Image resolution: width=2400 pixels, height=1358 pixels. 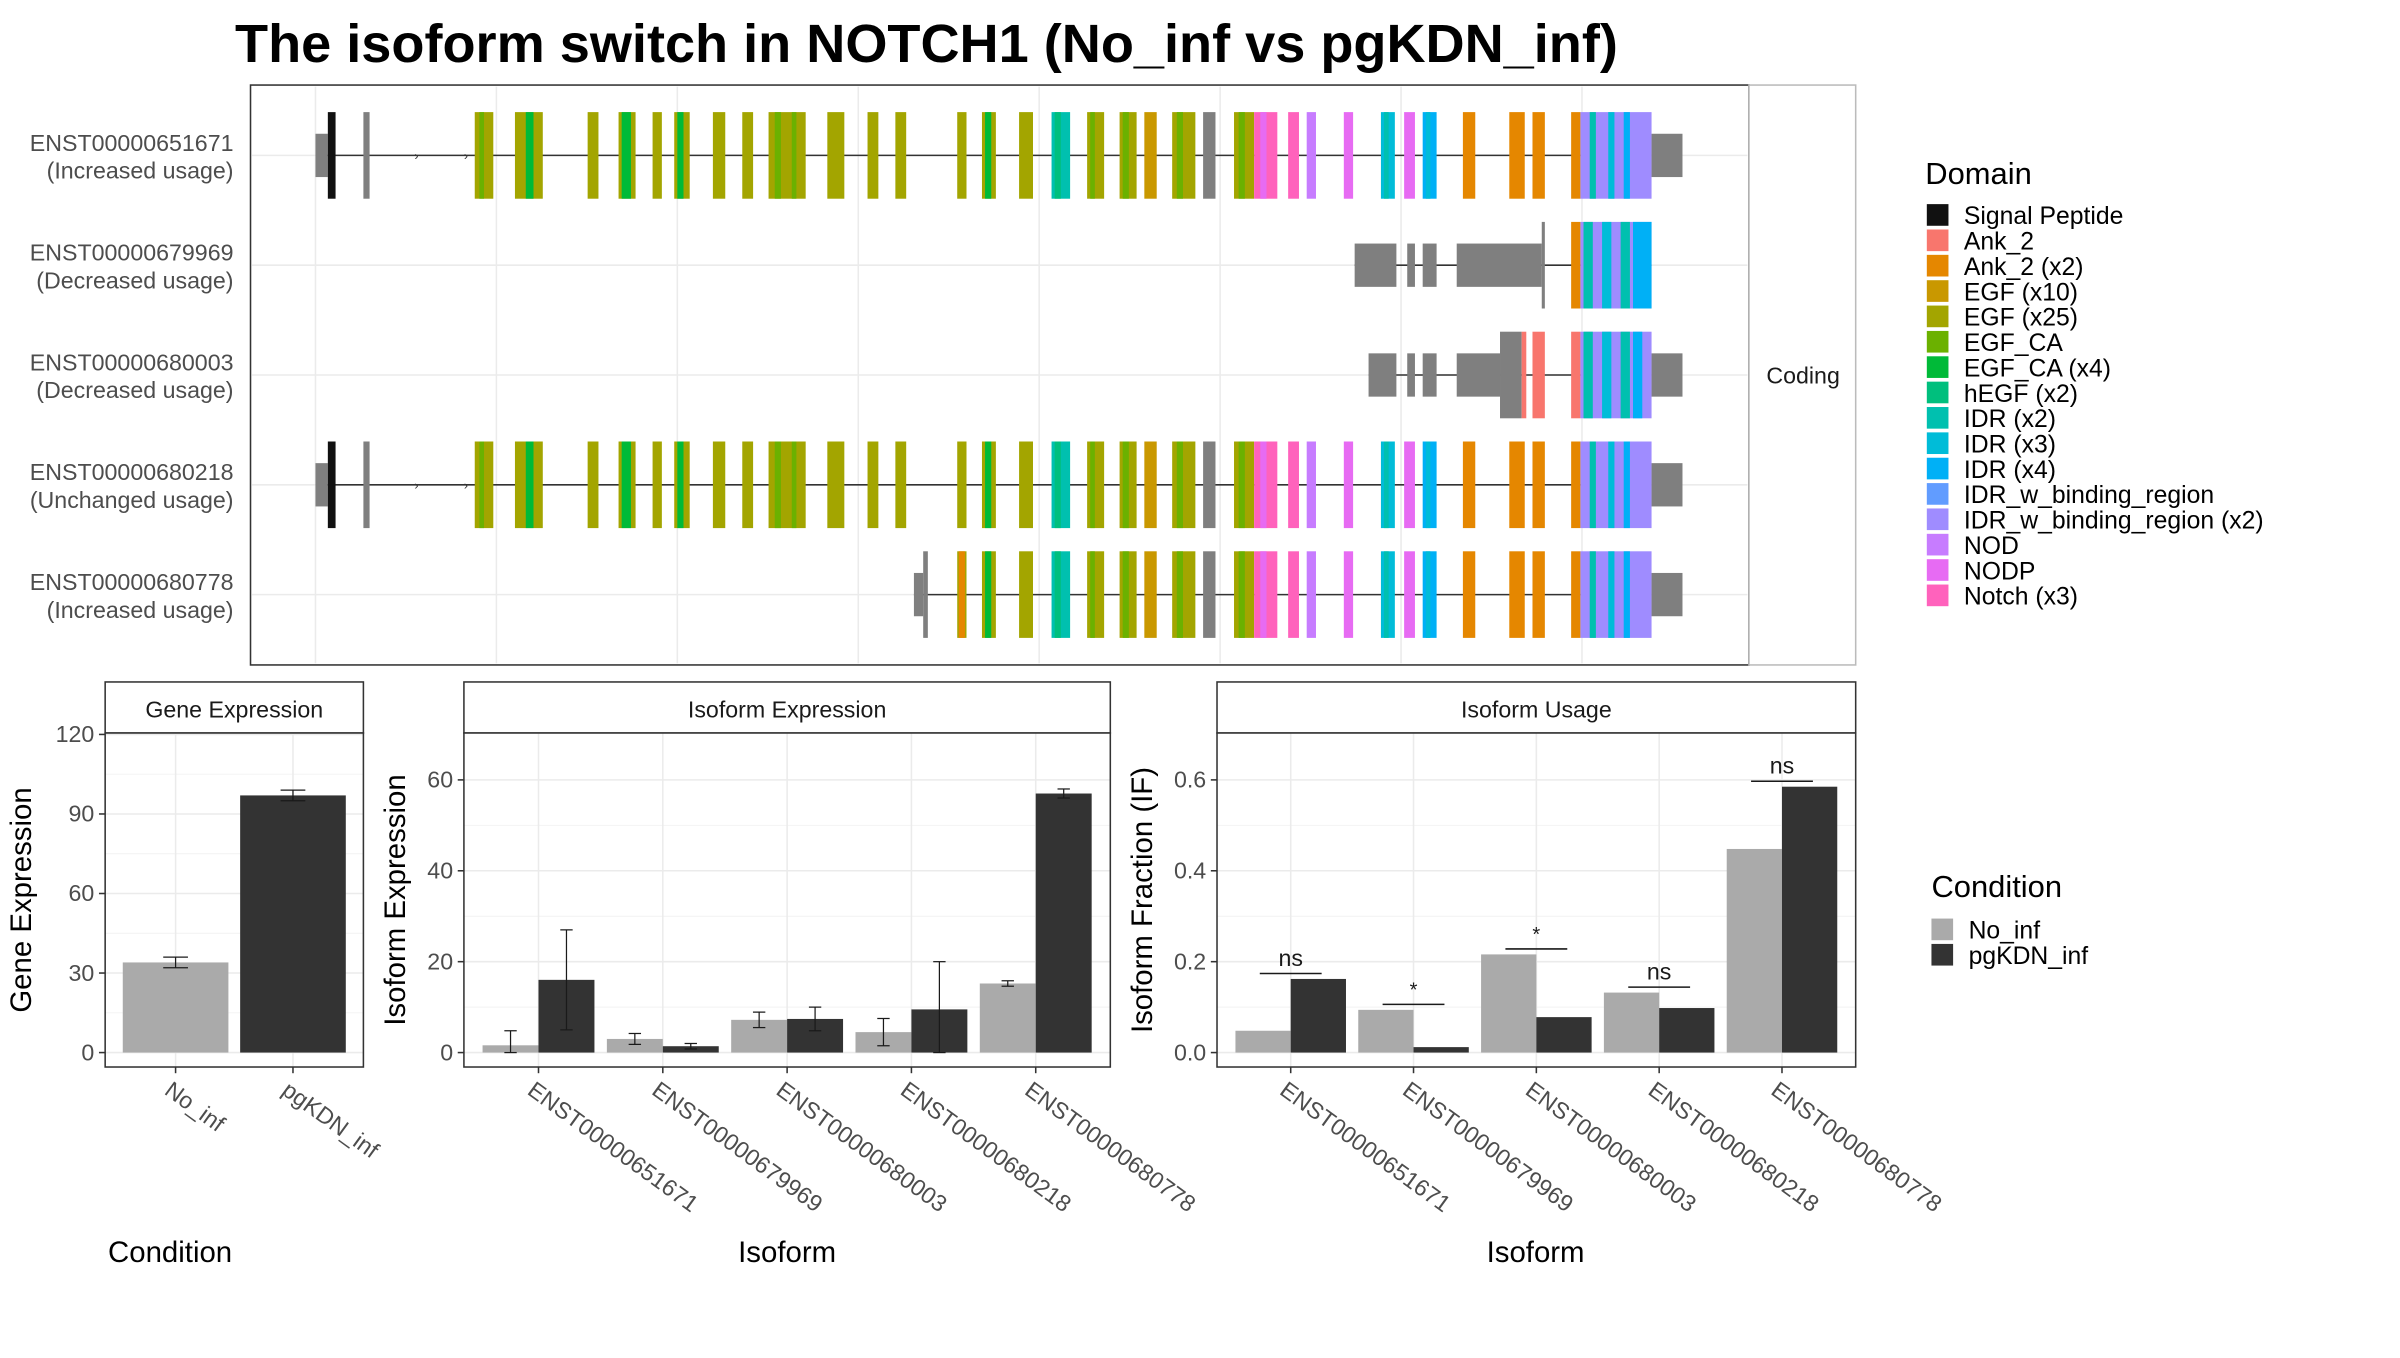 What do you see at coordinates (1190, 961) in the screenshot?
I see `y-tick-label: 0.2` at bounding box center [1190, 961].